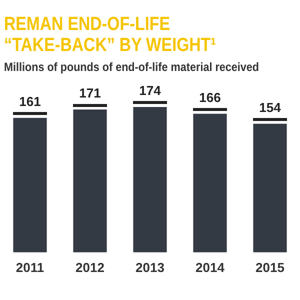  Describe the element at coordinates (132, 67) in the screenshot. I see `chart-subtitle: Millions of pounds of end-of-life material received` at that location.